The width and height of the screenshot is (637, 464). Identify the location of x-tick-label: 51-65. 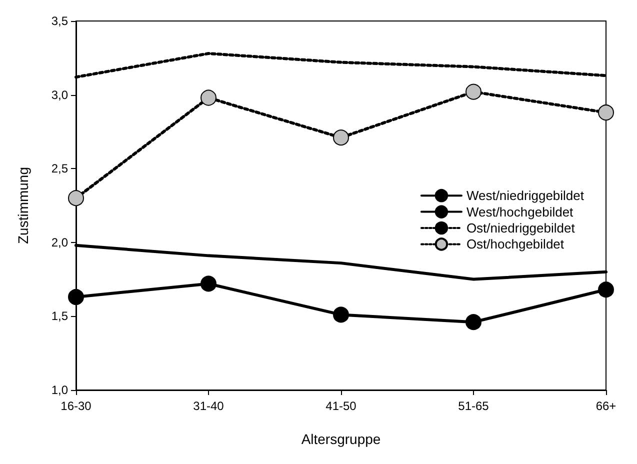
(474, 406).